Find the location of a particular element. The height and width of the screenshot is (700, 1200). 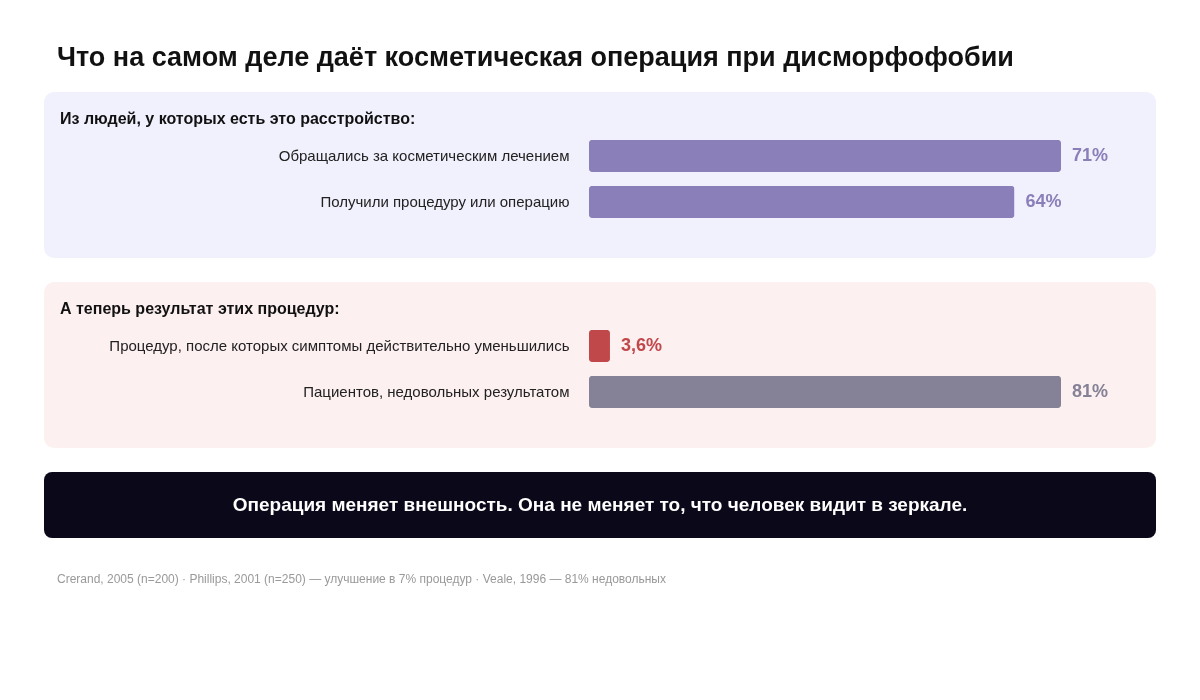

y-tick-label: Обращались за косметическим лечением is located at coordinates (424, 155).